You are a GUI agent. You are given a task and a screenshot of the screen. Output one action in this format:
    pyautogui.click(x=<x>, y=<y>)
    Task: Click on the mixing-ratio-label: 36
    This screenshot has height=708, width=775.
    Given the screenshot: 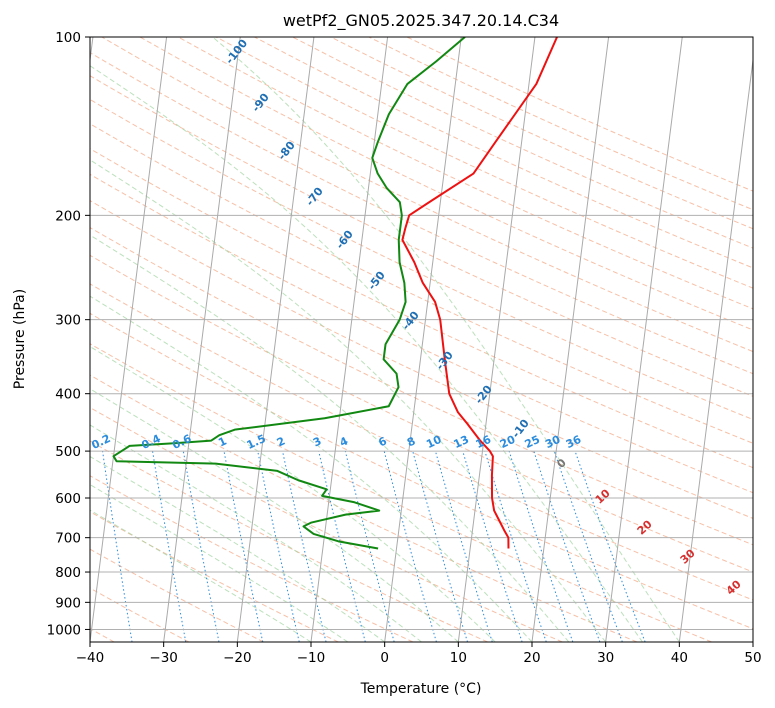 What is the action you would take?
    pyautogui.click(x=574, y=442)
    